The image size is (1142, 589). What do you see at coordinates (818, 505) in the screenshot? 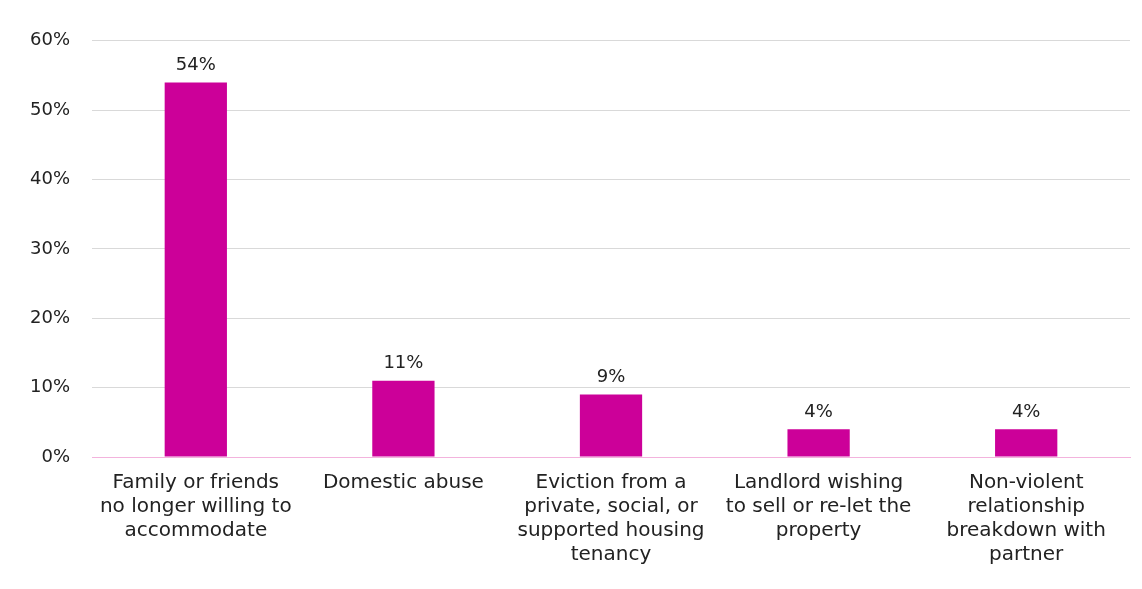
I see `x-tick-label: Landlord wishing to sell or re-let the property` at bounding box center [818, 505].